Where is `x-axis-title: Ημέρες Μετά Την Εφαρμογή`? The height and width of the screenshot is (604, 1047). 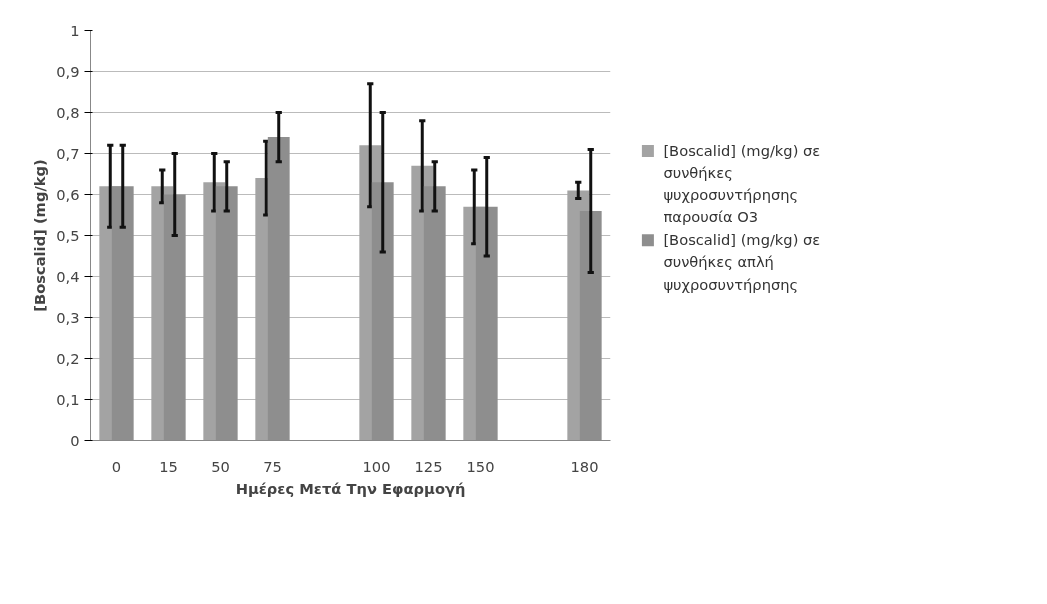 x-axis-title: Ημέρες Μετά Την Εφαρμογή is located at coordinates (350, 488).